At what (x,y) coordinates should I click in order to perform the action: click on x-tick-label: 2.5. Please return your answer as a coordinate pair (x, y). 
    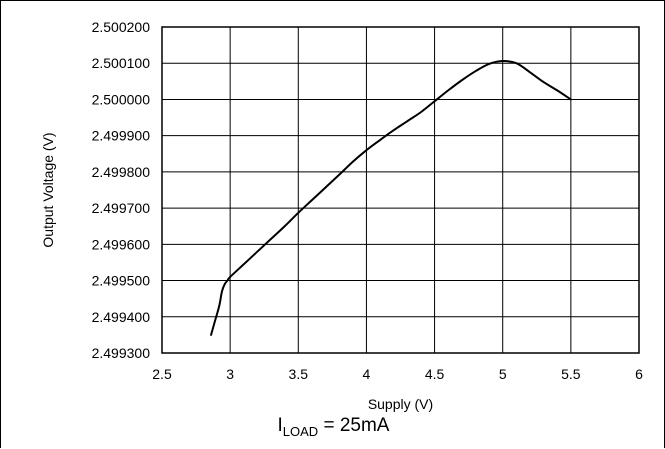
    Looking at the image, I should click on (162, 374).